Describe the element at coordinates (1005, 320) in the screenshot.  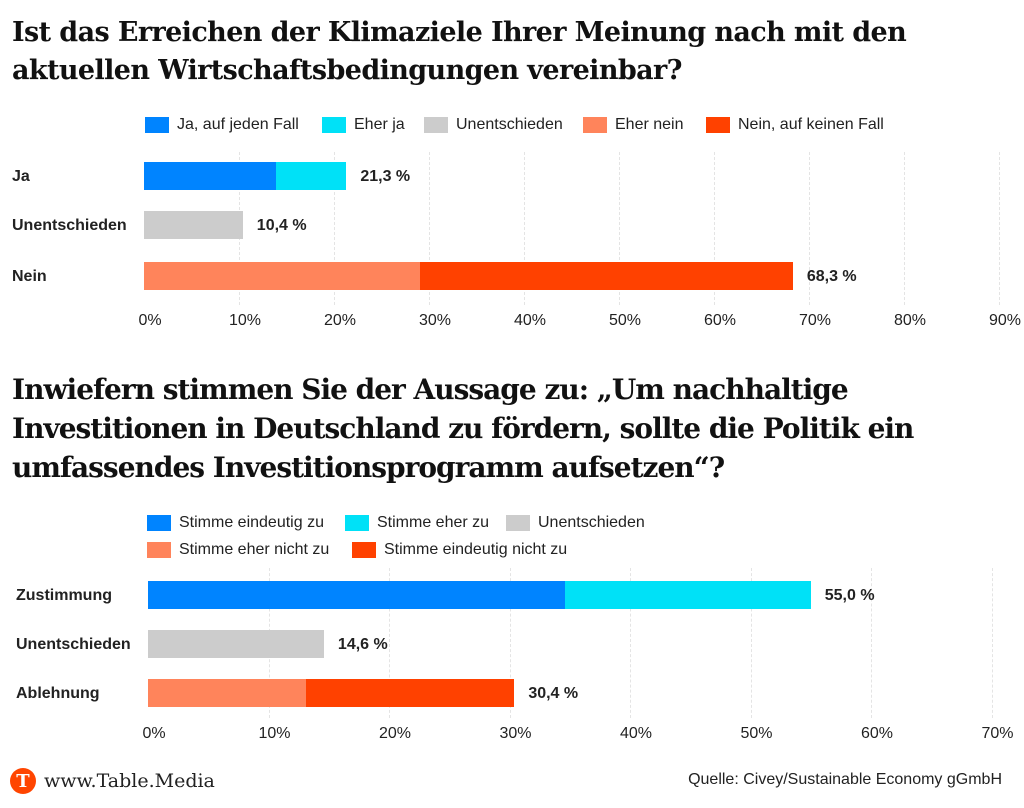
I see `x-tick-label: 90%` at that location.